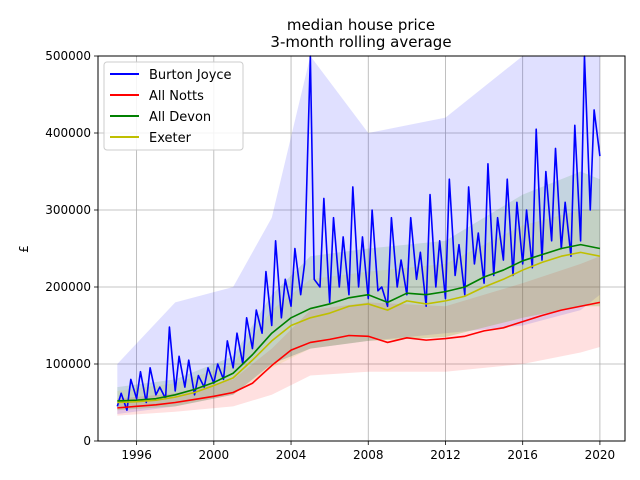  What do you see at coordinates (68, 56) in the screenshot?
I see `y-tick-label-5: 500000` at bounding box center [68, 56].